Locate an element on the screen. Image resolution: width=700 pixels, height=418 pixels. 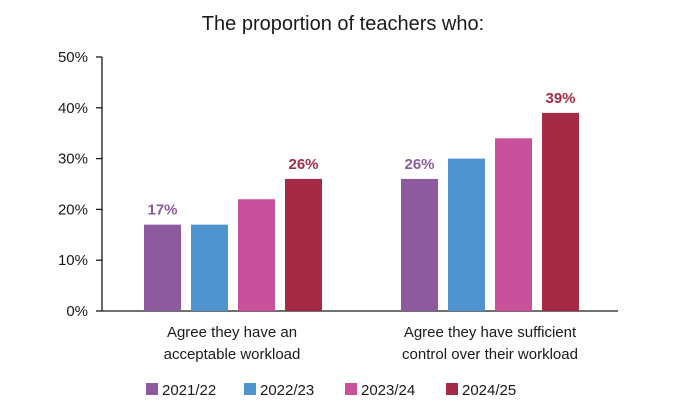
category-label: Agree they have sufficient is located at coordinates (490, 332).